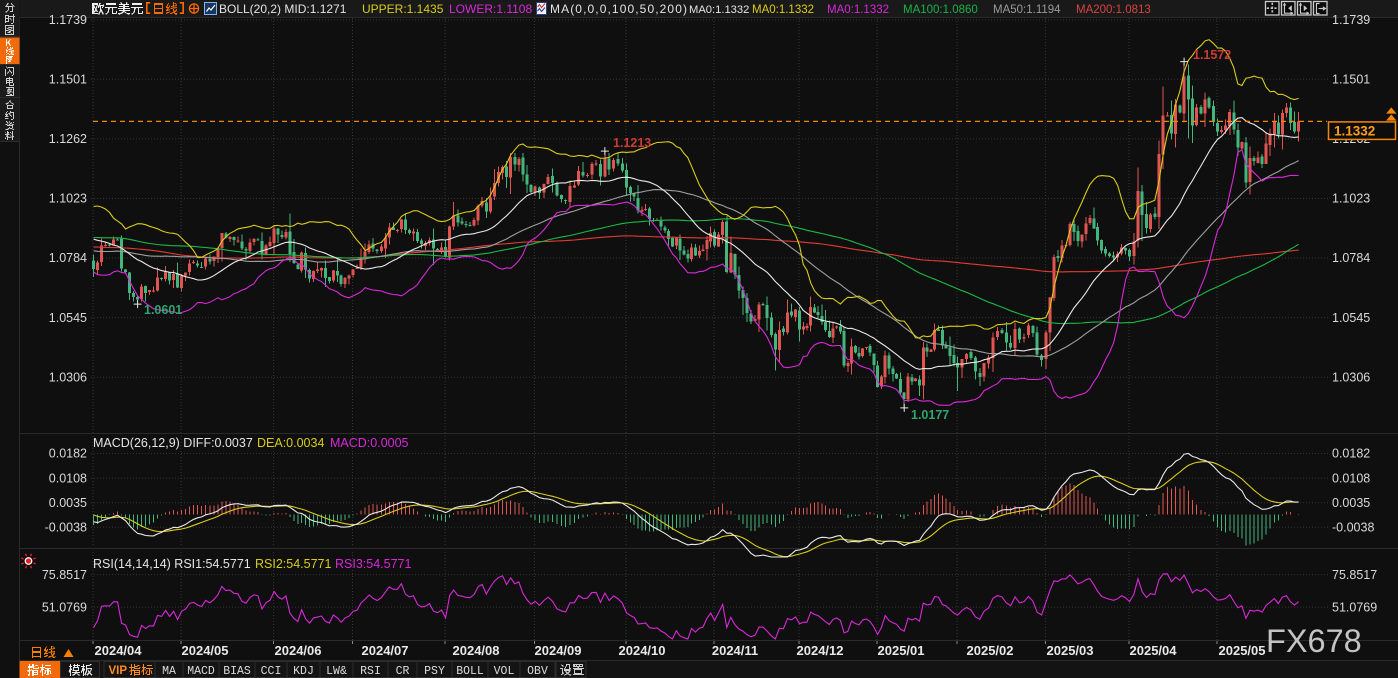 Image resolution: width=1398 pixels, height=678 pixels. I want to click on svg-text: 2025/02, so click(990, 650).